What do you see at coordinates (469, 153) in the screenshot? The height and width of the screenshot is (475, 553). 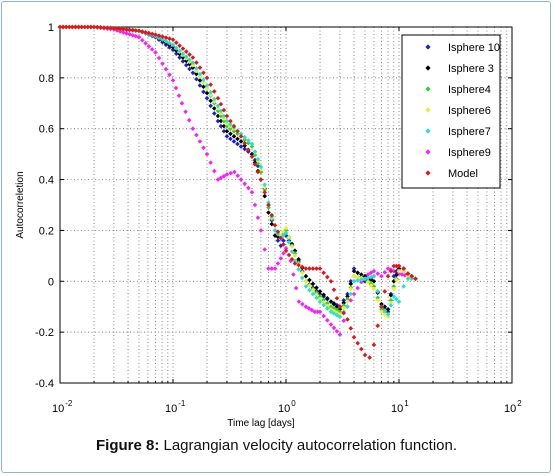 I see `legend-label: Isphere9` at bounding box center [469, 153].